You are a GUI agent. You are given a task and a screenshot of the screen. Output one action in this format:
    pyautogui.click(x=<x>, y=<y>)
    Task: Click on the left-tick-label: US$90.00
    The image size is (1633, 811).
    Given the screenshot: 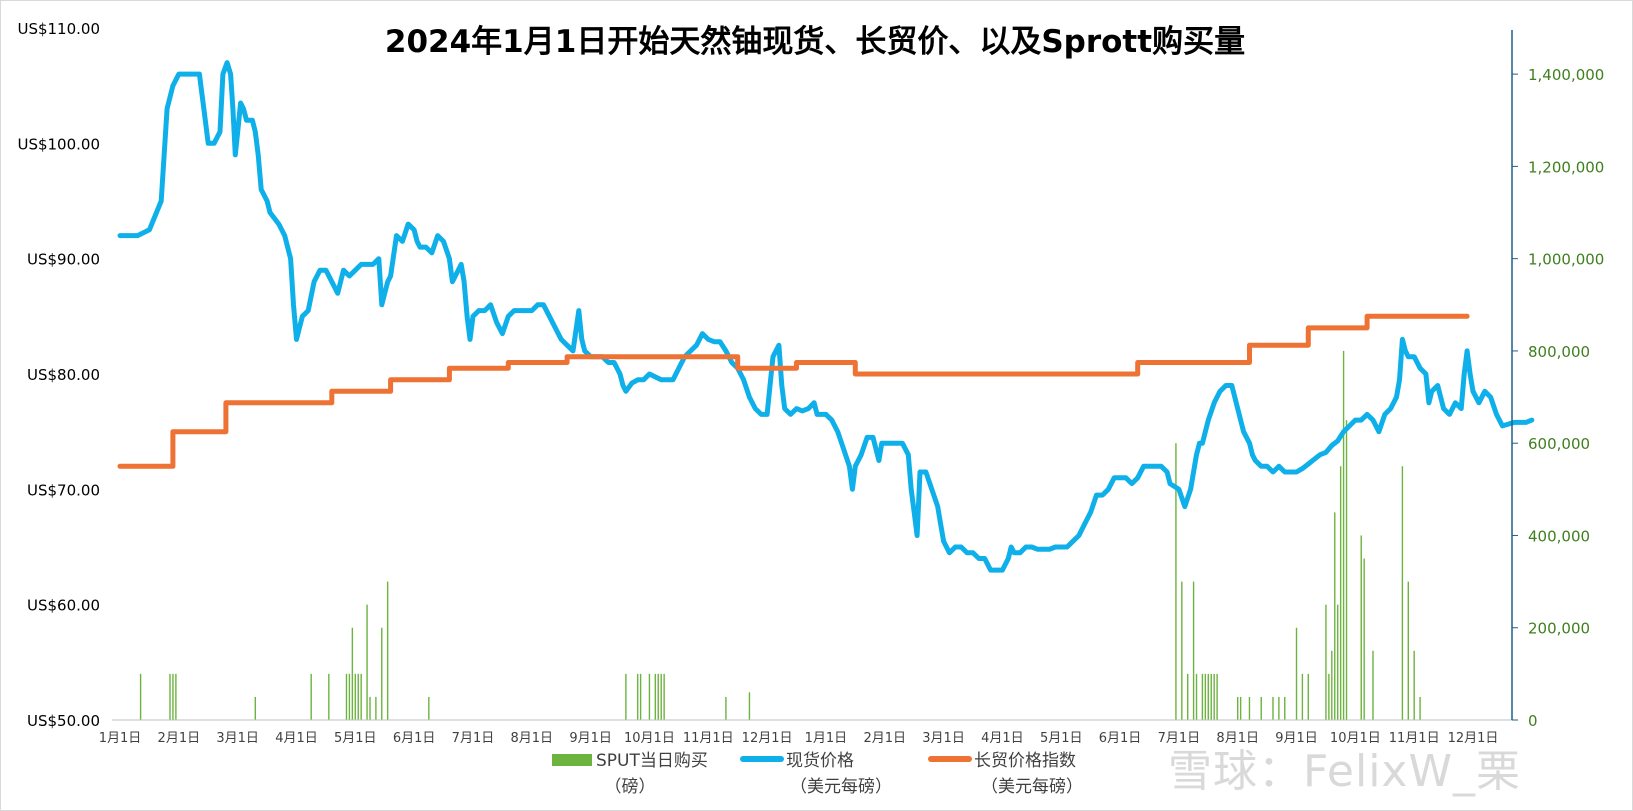 What is the action you would take?
    pyautogui.click(x=63, y=260)
    